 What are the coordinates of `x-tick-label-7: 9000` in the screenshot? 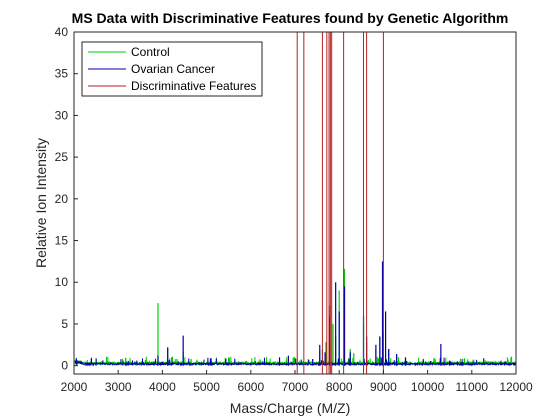 It's located at (383, 387).